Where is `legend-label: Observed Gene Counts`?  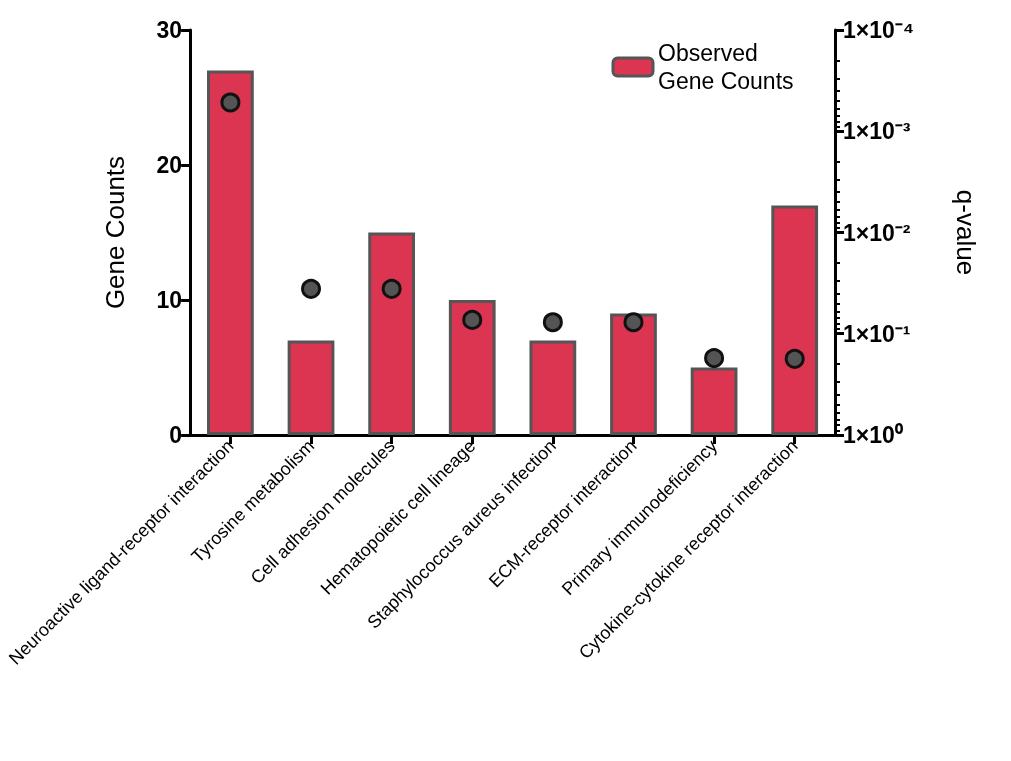 legend-label: Observed Gene Counts is located at coordinates (726, 67).